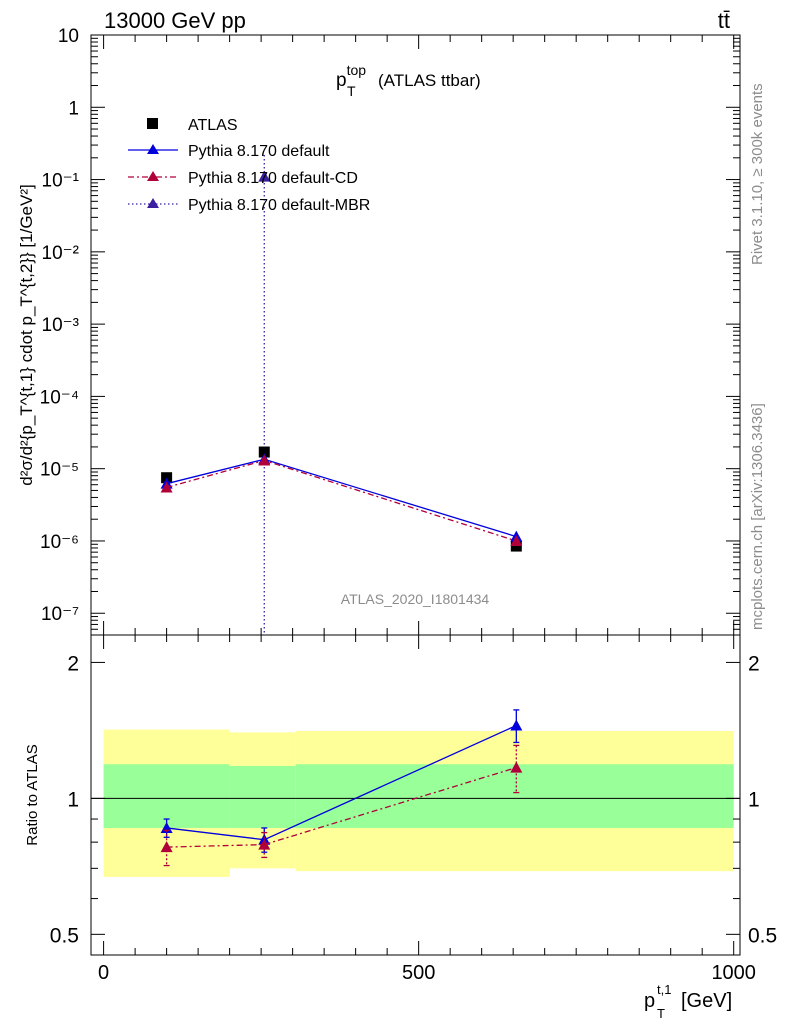 This screenshot has height=1024, width=786. I want to click on ratio-xtick-label: 0, so click(103, 973).